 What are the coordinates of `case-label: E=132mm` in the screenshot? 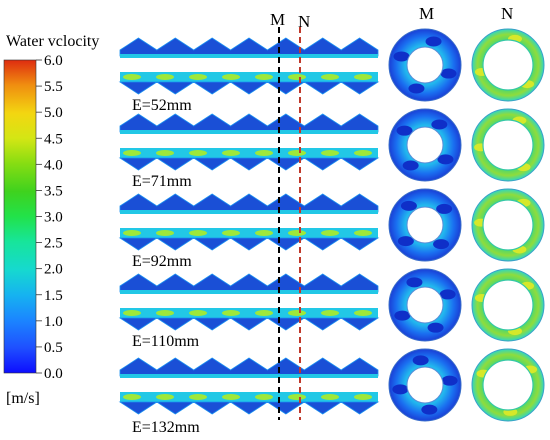 It's located at (166, 427).